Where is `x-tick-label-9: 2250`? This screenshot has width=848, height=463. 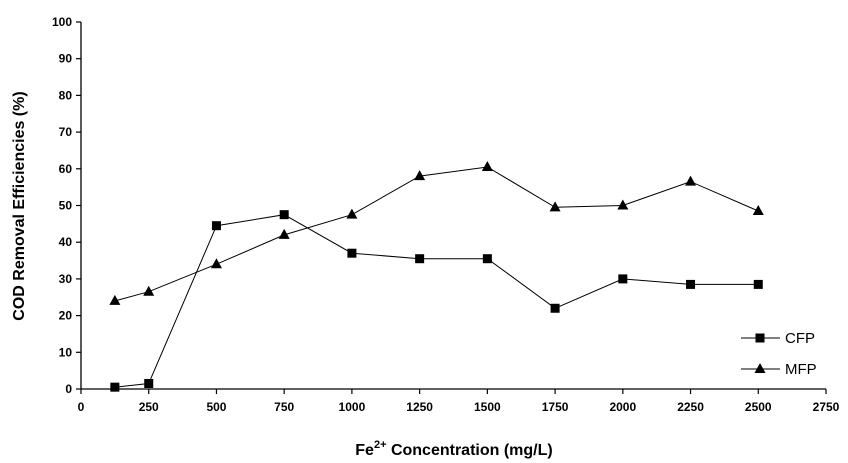 x-tick-label-9: 2250 is located at coordinates (690, 407).